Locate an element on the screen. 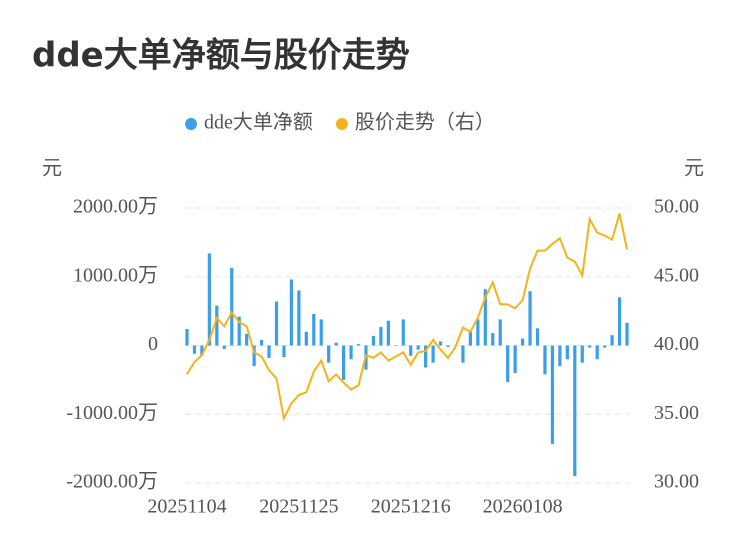 Image resolution: width=750 pixels, height=558 pixels. x-tick-label: 20251125 is located at coordinates (298, 507).